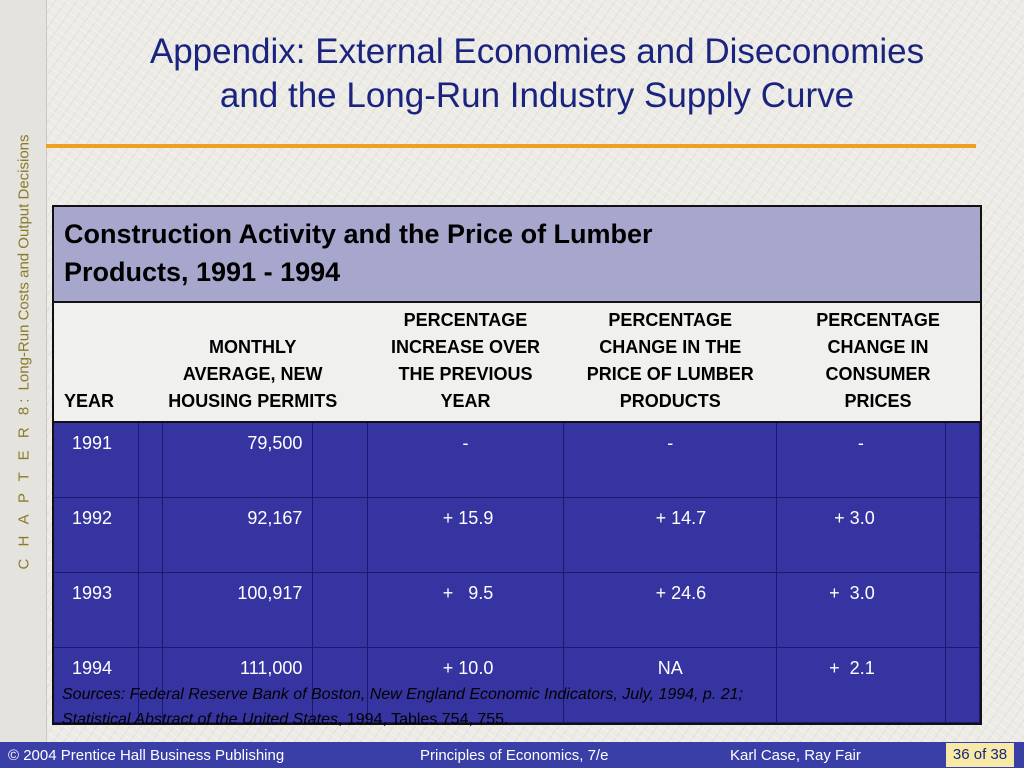  Describe the element at coordinates (423, 719) in the screenshot. I see `sources-tables: , 1994, Tables 754, 755.` at that location.